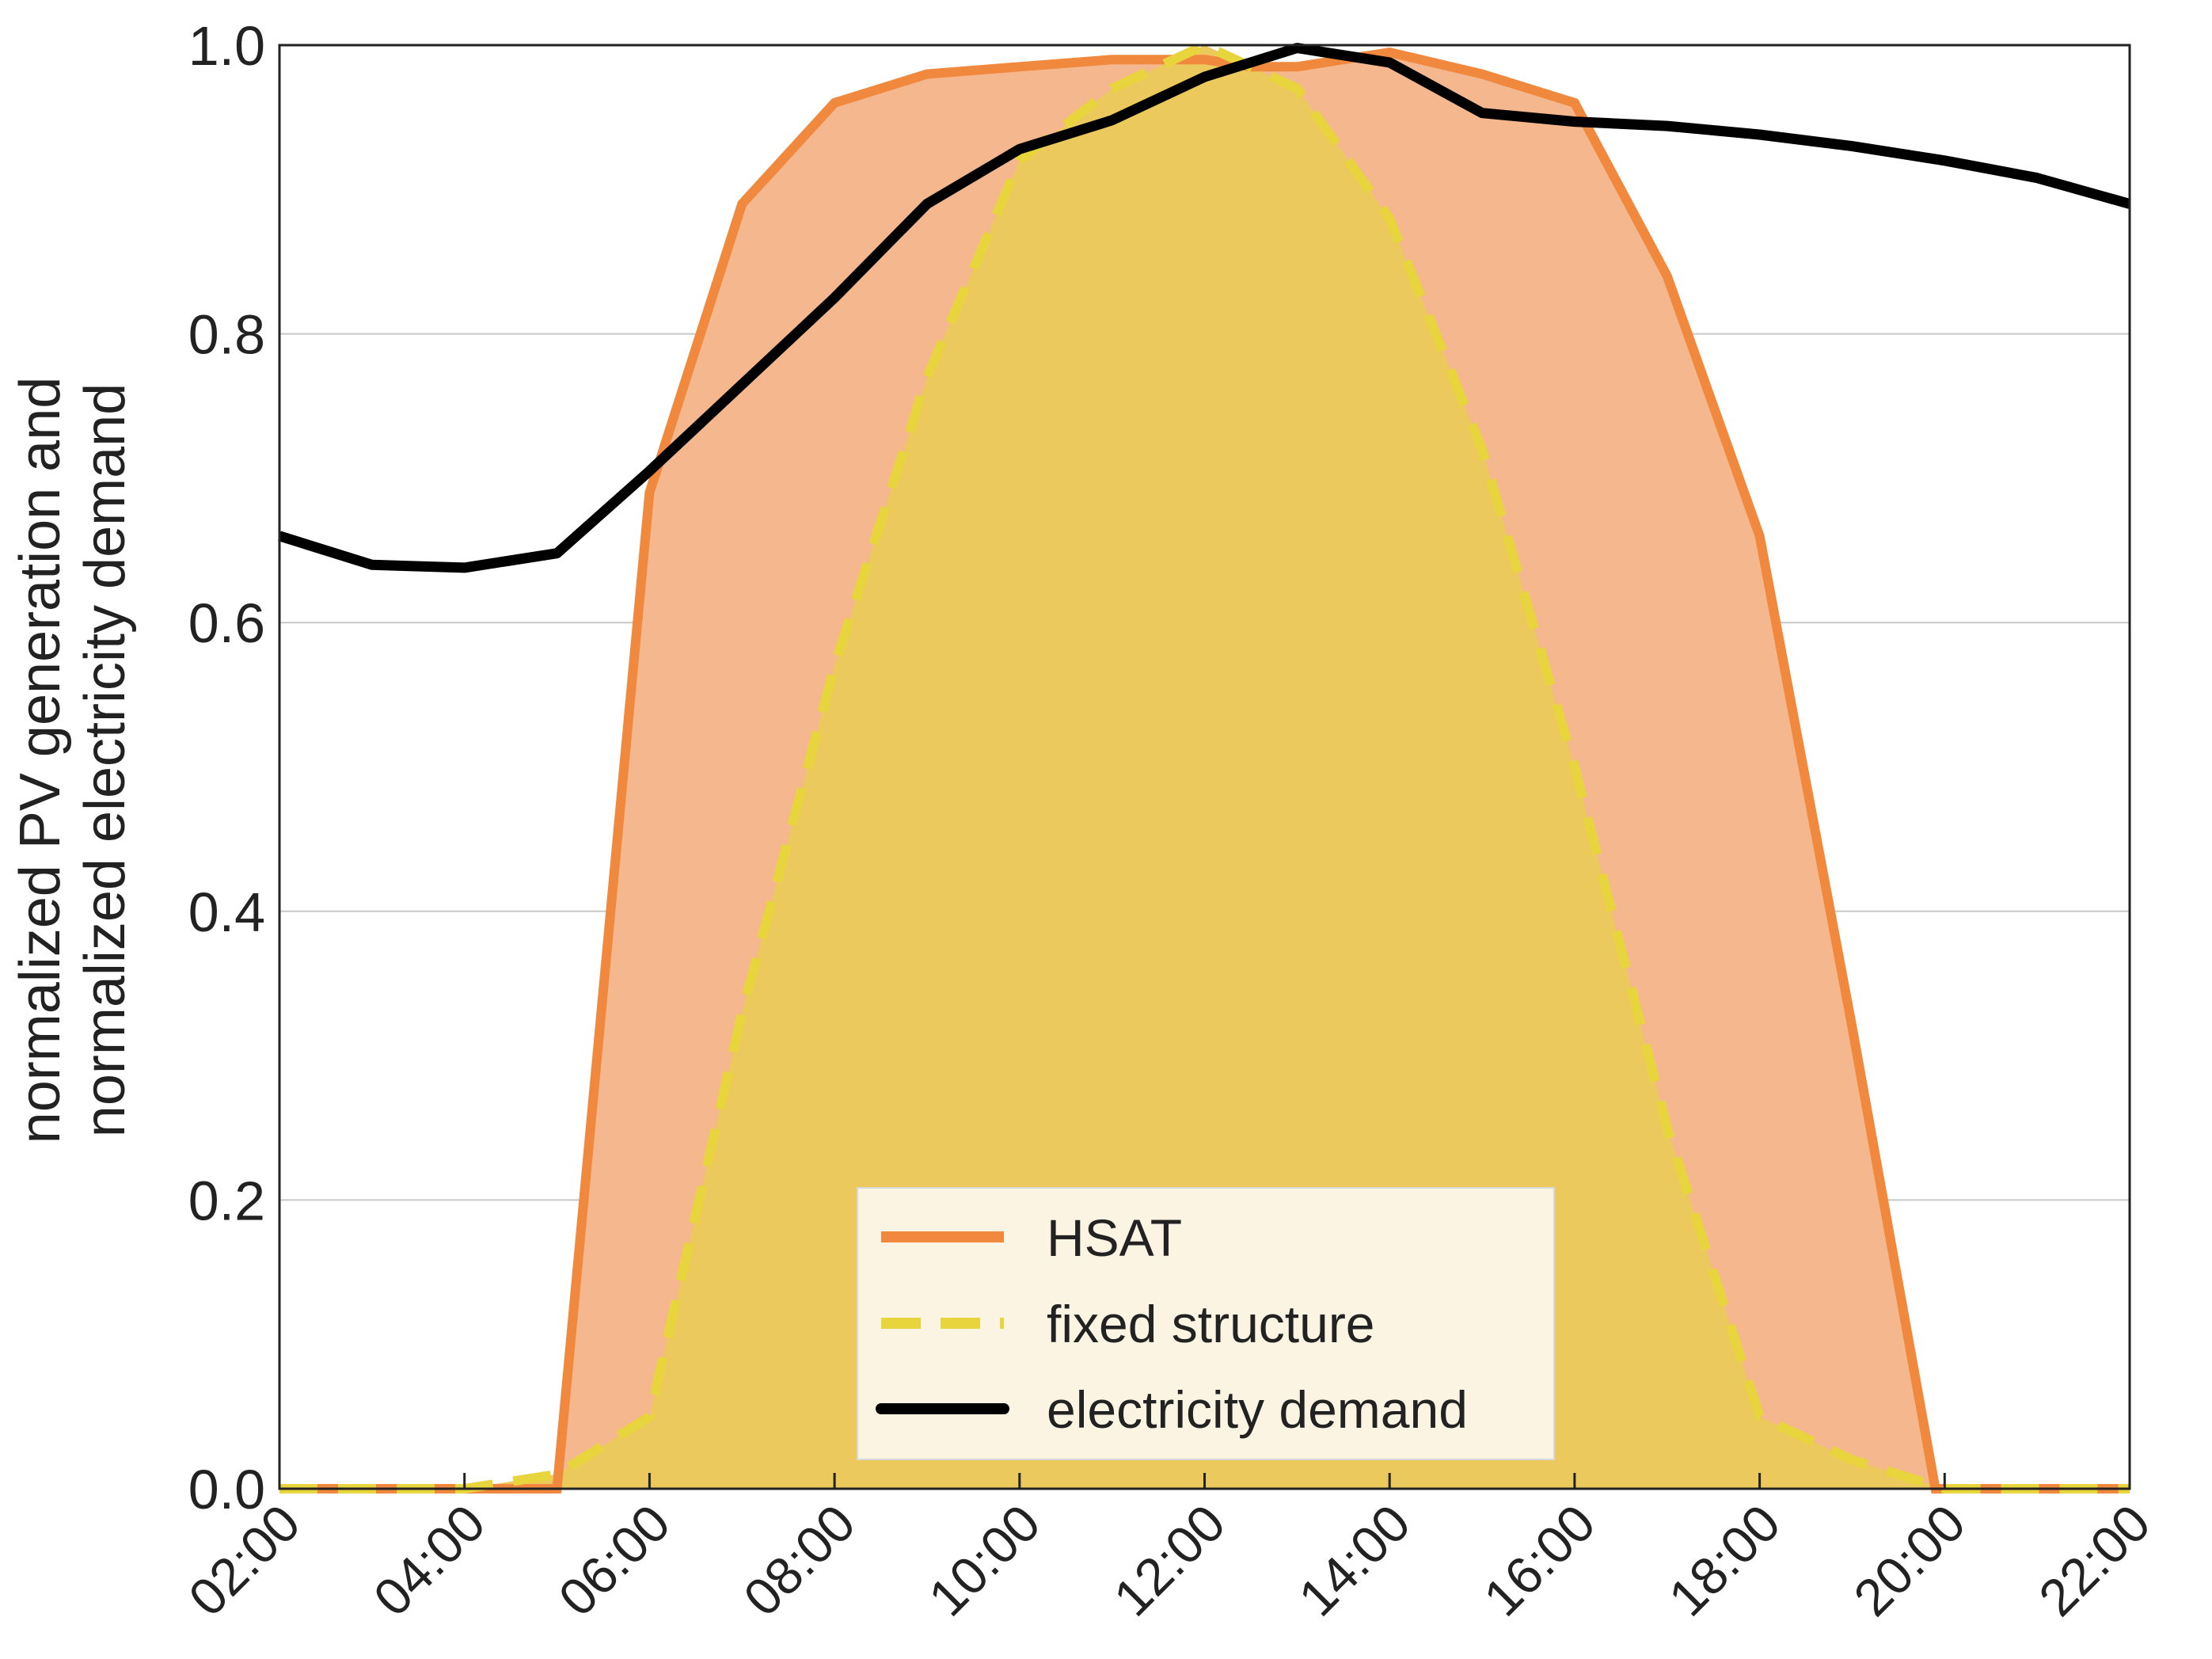 This screenshot has height=1659, width=2212. I want to click on y-axis-title-line-2: normalized electricity demand, so click(105, 760).